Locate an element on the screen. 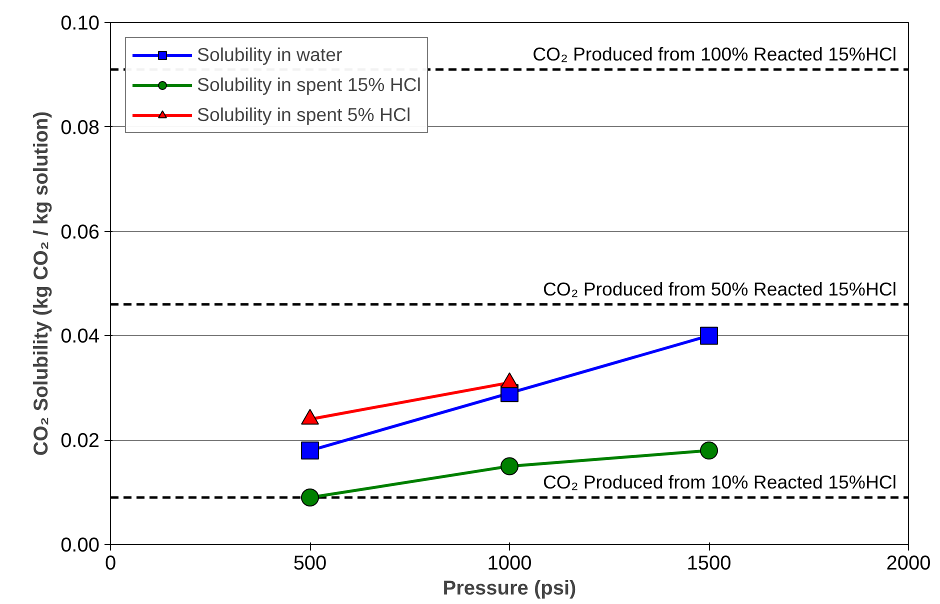 This screenshot has width=940, height=604. legend-label: Solubility in water is located at coordinates (269, 55).